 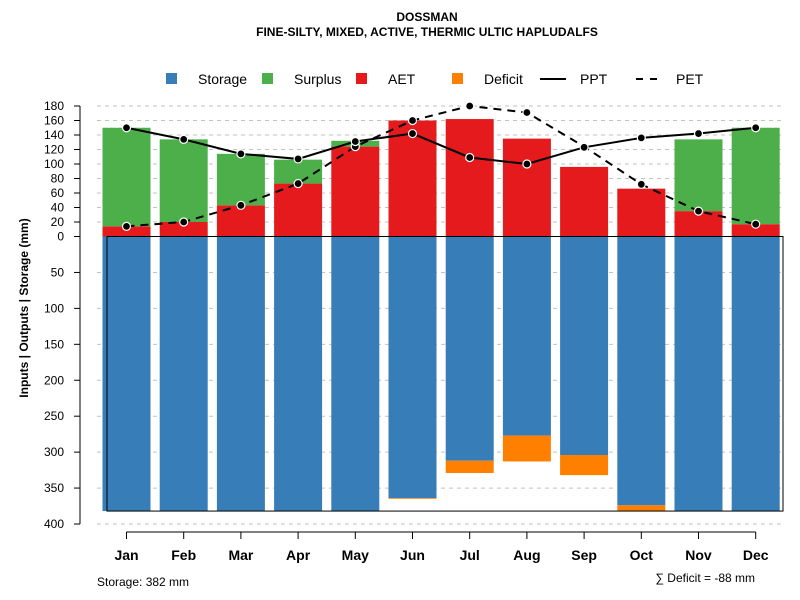 What do you see at coordinates (756, 555) in the screenshot?
I see `x-tick-label: Dec` at bounding box center [756, 555].